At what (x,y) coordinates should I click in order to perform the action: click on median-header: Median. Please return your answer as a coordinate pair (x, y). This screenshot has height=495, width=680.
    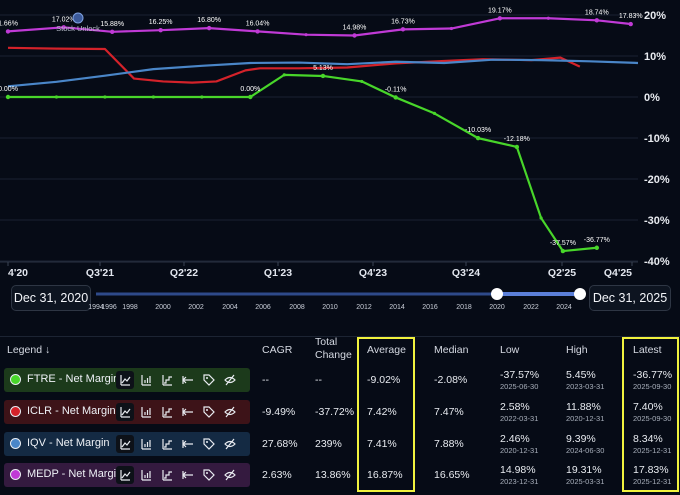
    Looking at the image, I should click on (451, 350).